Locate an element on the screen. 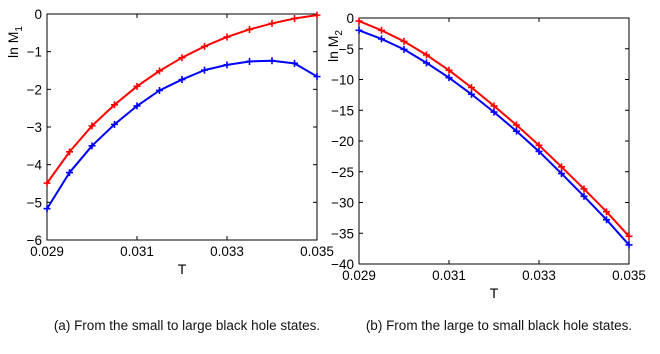  y-tick-label: −15 is located at coordinates (342, 110).